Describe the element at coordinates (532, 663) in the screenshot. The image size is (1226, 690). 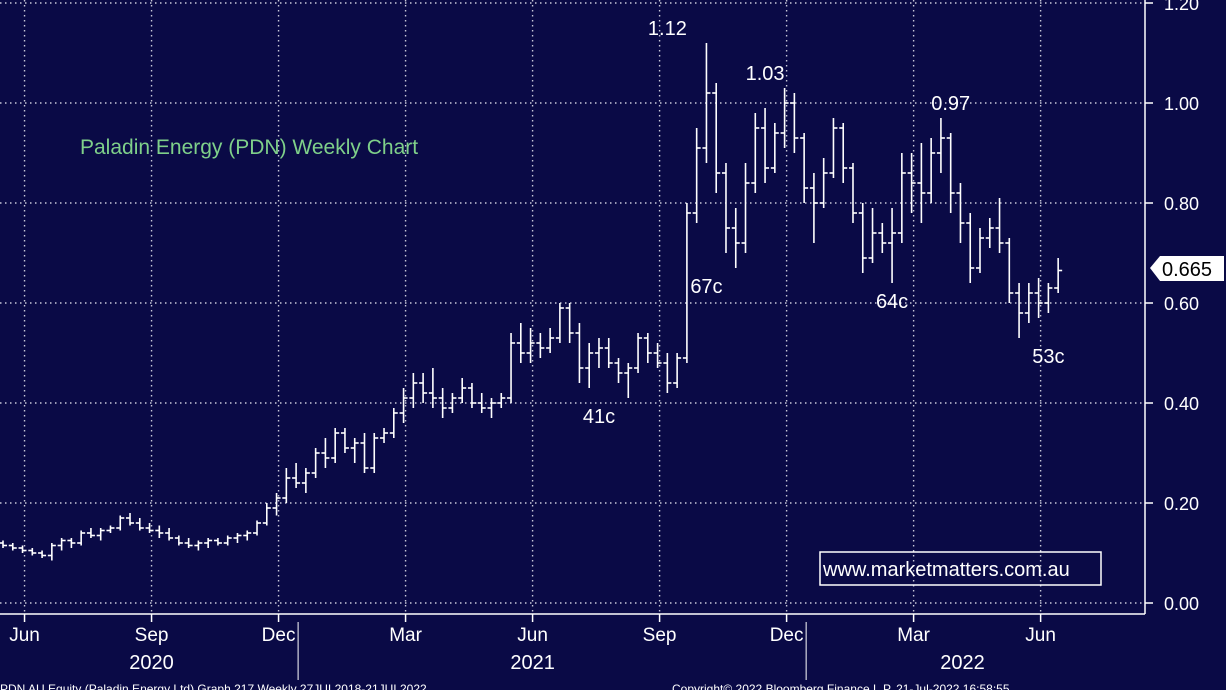
I see `x-year-label: 2021` at that location.